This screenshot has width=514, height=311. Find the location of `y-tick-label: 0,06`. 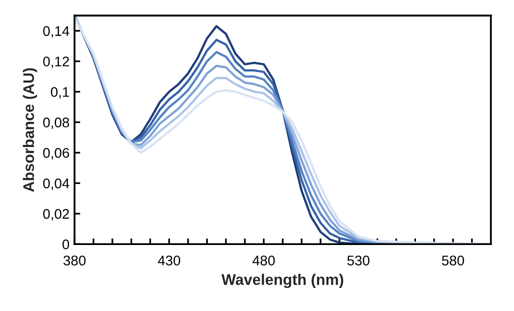

y-tick-label: 0,06 is located at coordinates (56, 154).